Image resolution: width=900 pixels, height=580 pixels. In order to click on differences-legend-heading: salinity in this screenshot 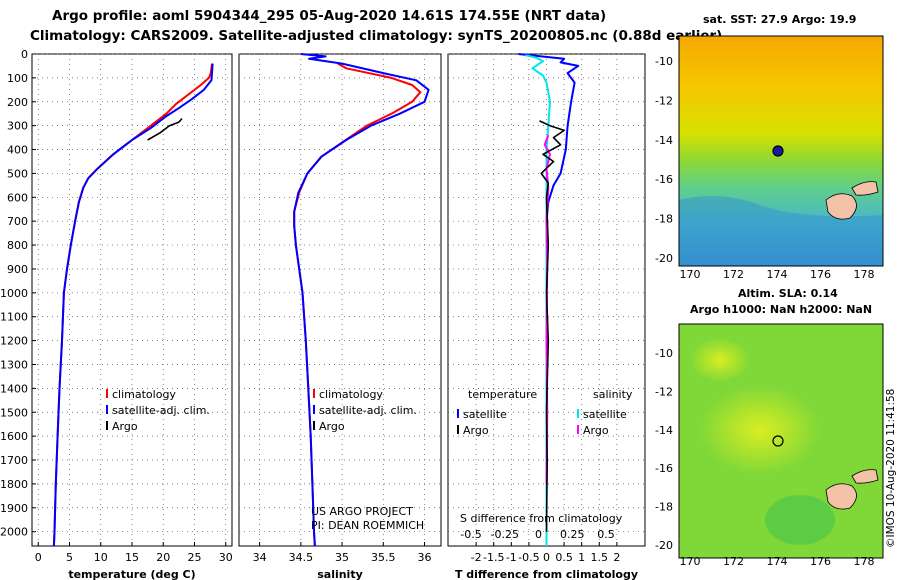, I will do `click(613, 394)`.